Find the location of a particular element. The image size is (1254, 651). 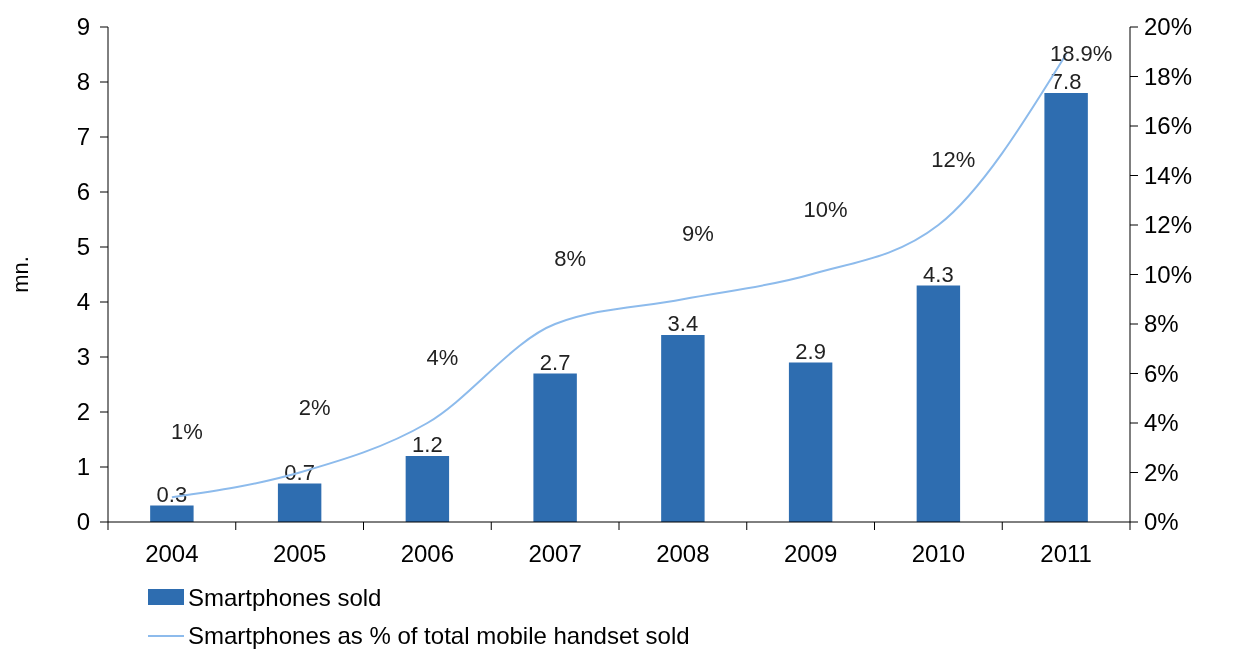

y2-tick-label: 12% is located at coordinates (1168, 225).